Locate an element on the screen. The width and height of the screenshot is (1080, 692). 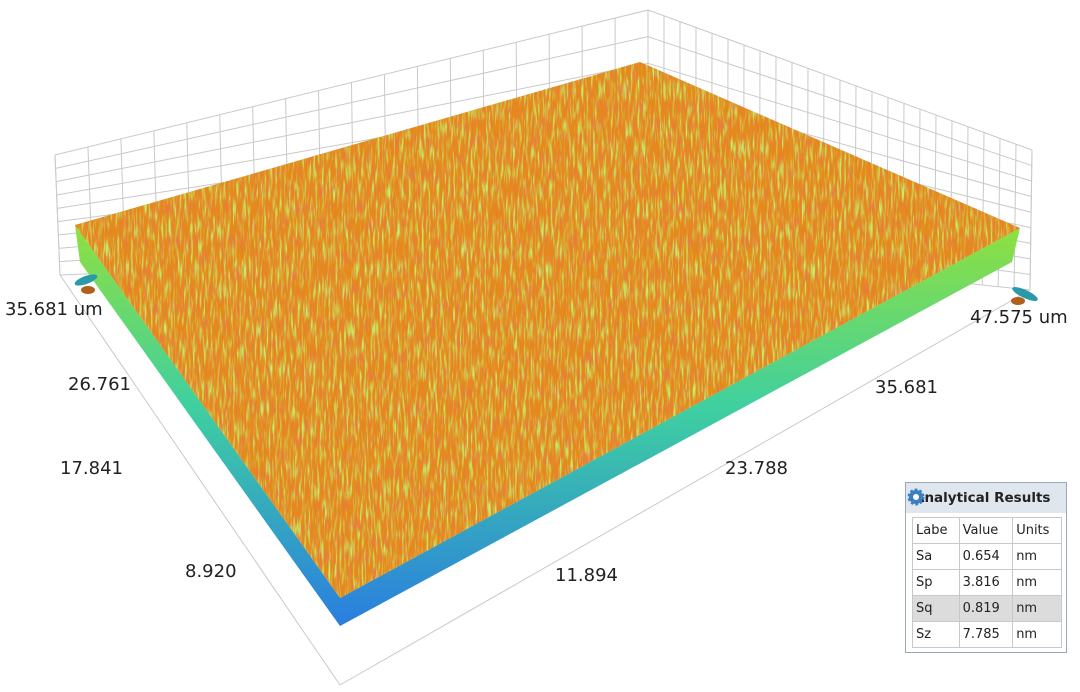
table-row: Sp 3.816 nm is located at coordinates (987, 582).